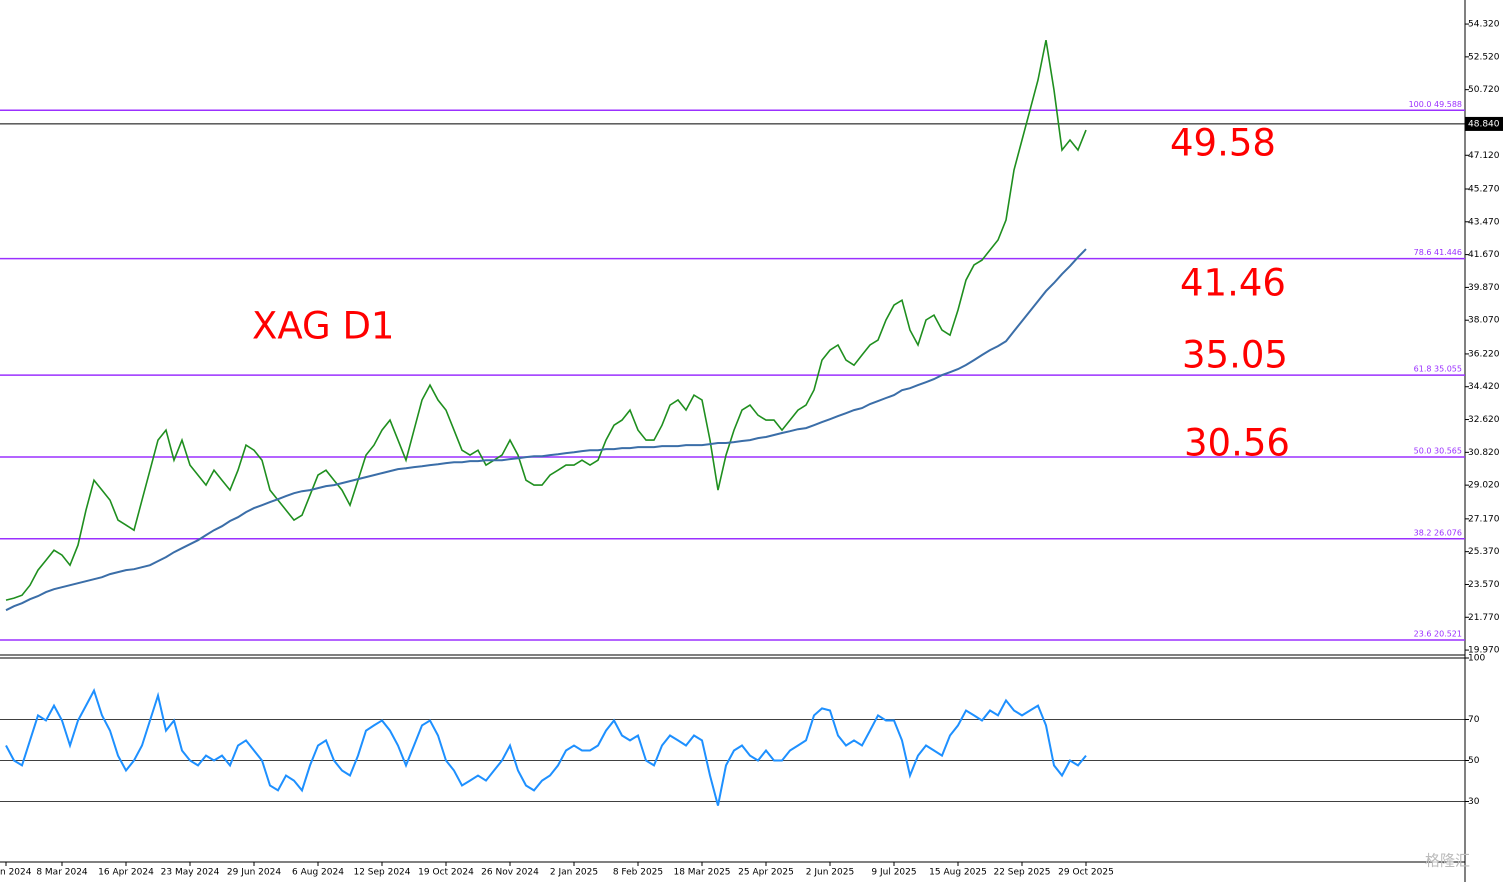 This screenshot has width=1507, height=882. Describe the element at coordinates (1484, 189) in the screenshot. I see `y-tick-label: 45.270` at that location.